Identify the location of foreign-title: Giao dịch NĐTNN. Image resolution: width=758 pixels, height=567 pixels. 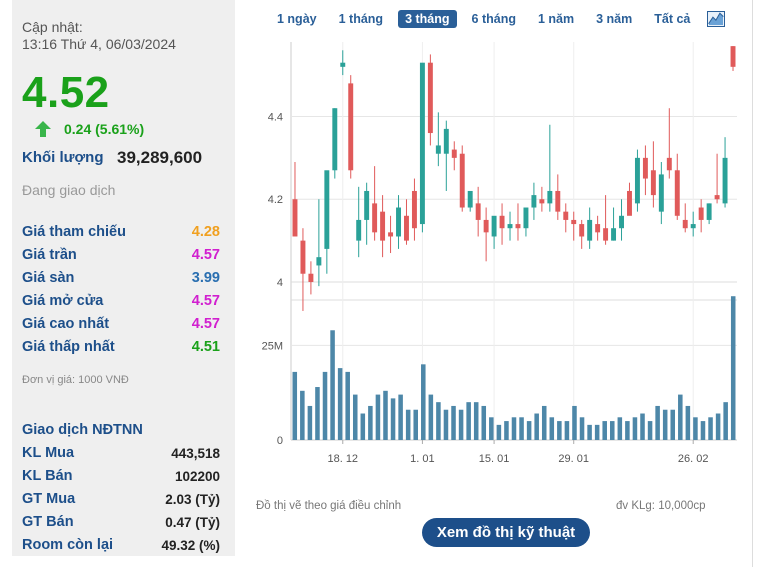
(82, 430).